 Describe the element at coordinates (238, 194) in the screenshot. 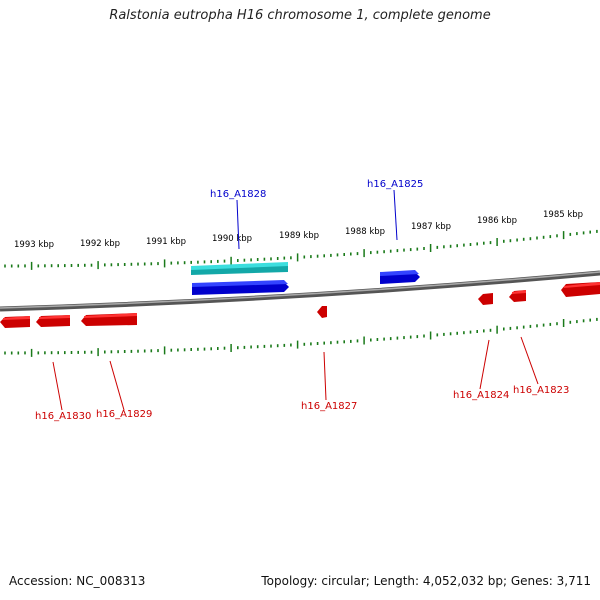

I see `gene-label-h16-a1828: h16_A1828` at that location.